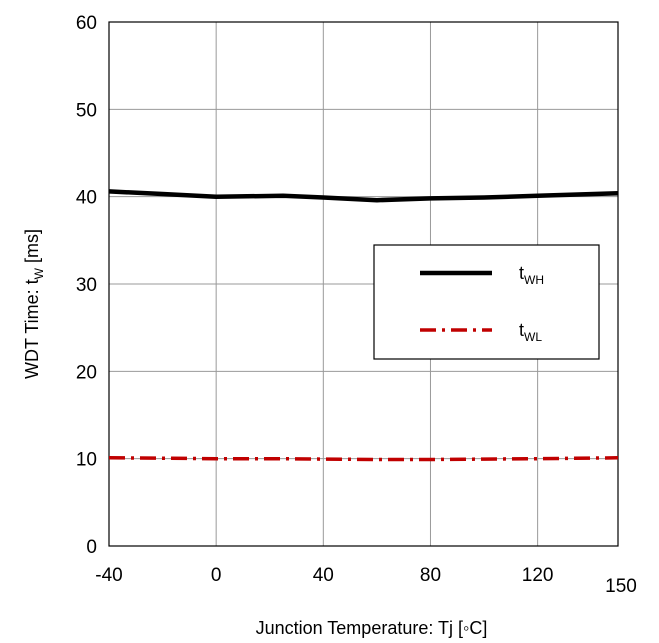 The height and width of the screenshot is (643, 659). Describe the element at coordinates (372, 628) in the screenshot. I see `x-axis-title: Junction Temperature: Tj [◦C]` at that location.